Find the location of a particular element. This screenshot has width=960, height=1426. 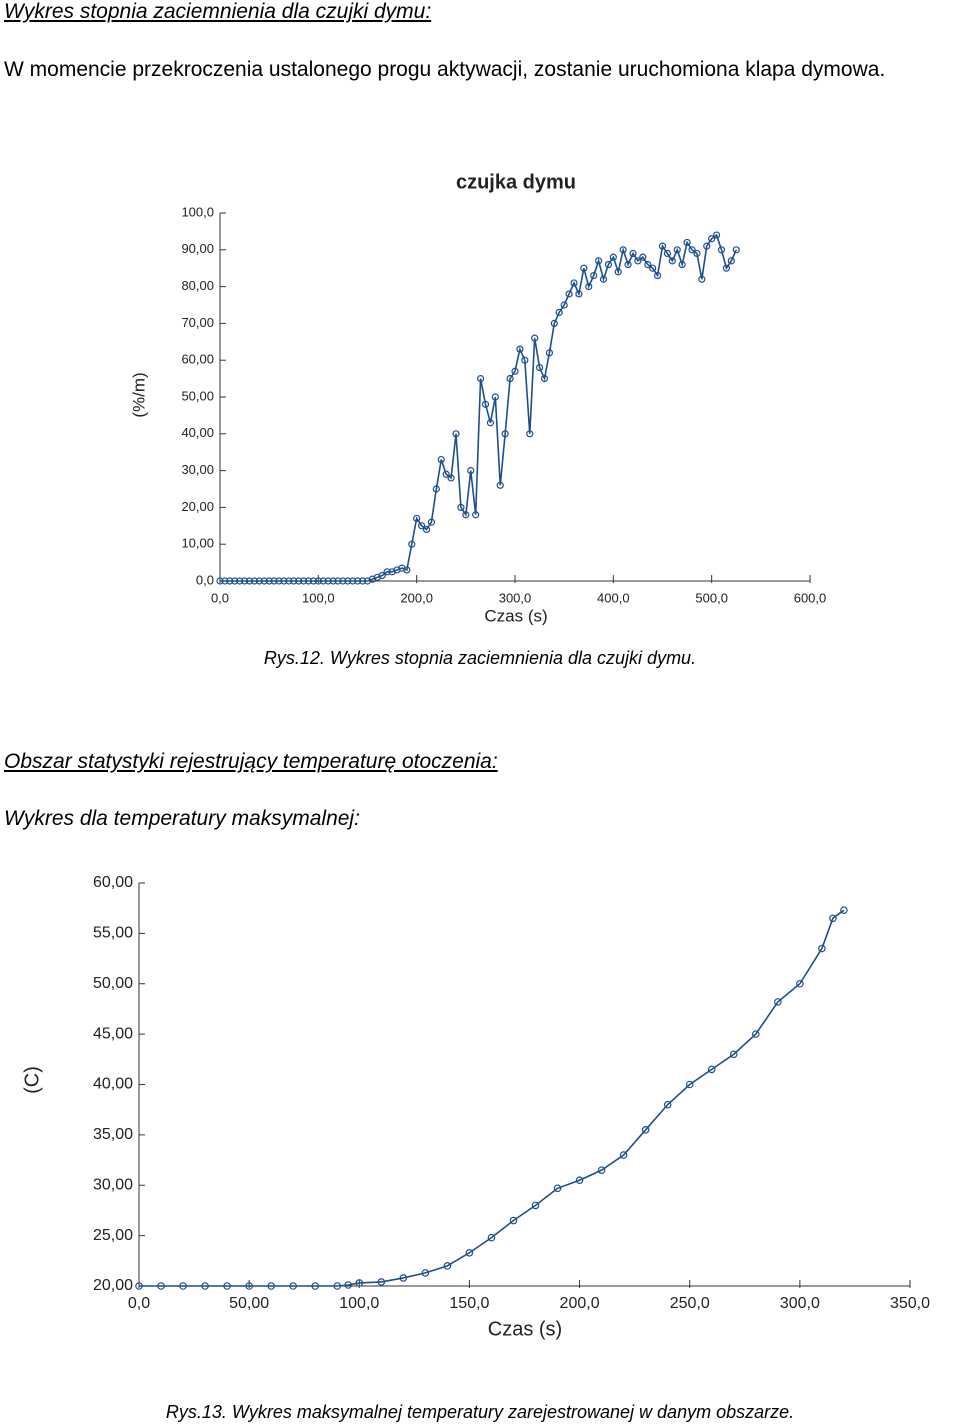

y-tick-label: 0,0 is located at coordinates (205, 579).